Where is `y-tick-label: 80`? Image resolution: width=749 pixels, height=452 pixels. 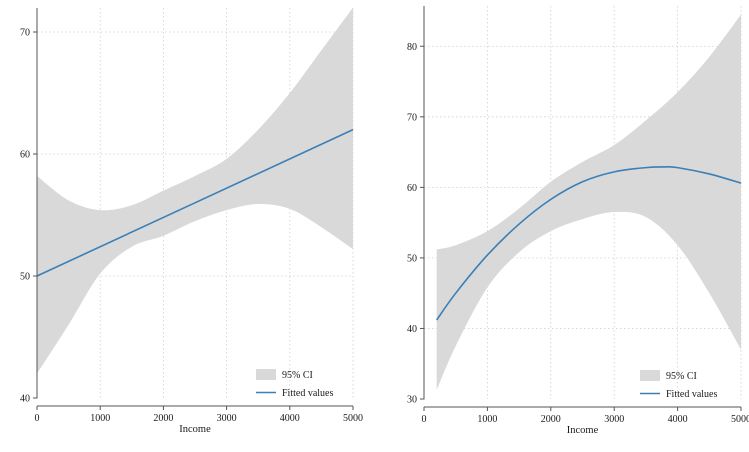 y-tick-label: 80 is located at coordinates (412, 47).